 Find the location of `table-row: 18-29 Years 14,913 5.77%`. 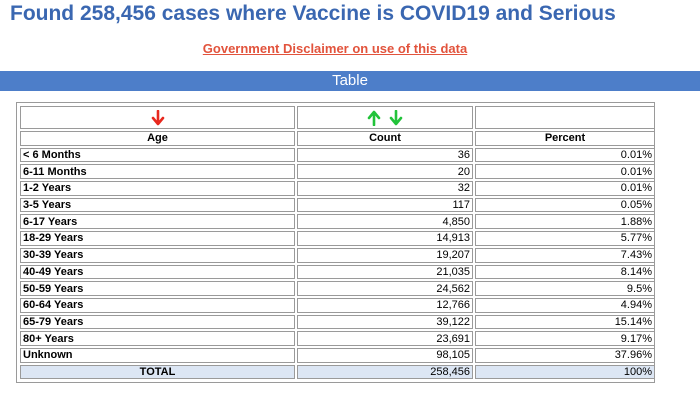

table-row: 18-29 Years 14,913 5.77% is located at coordinates (337, 238).